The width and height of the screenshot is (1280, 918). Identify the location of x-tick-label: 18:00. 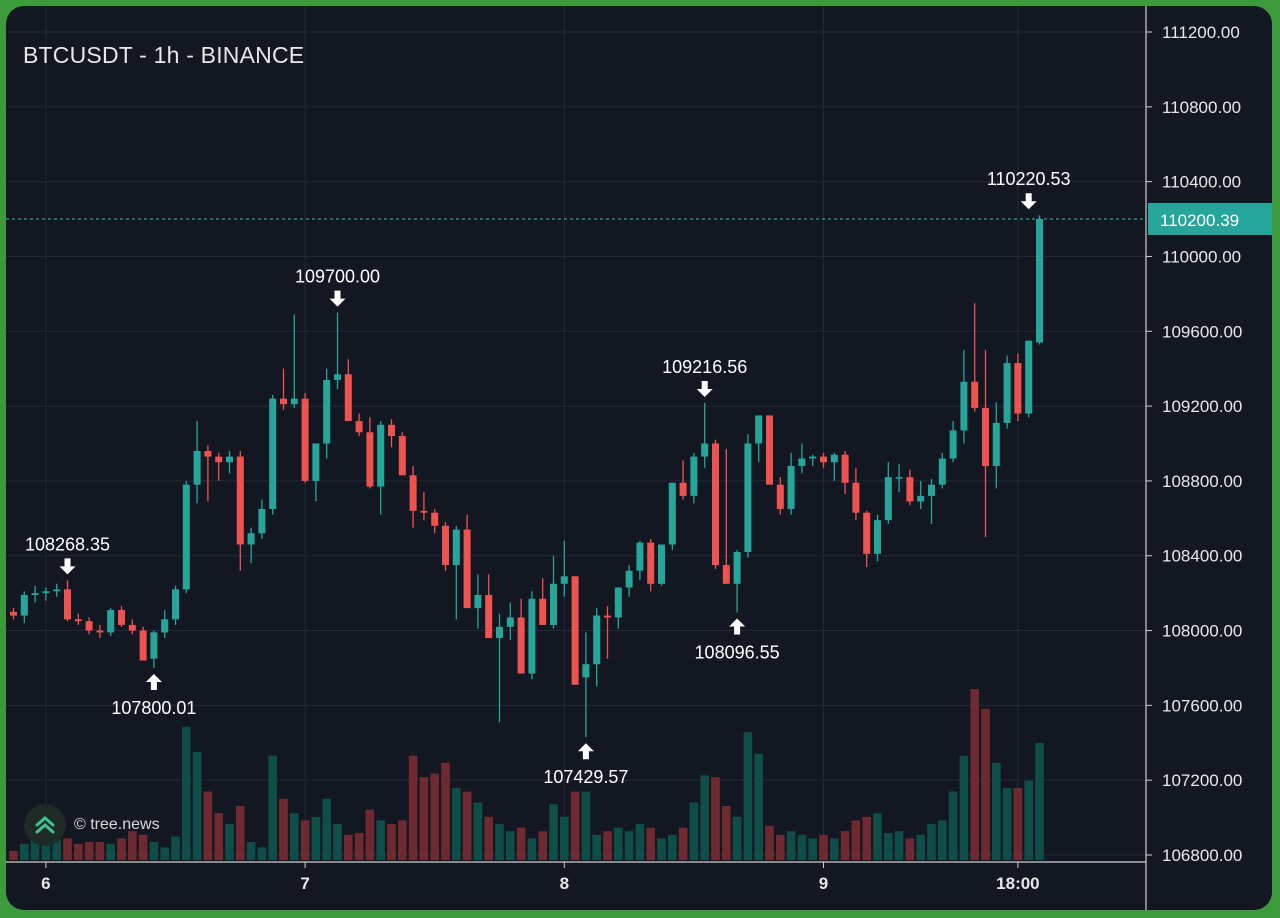
(1017, 883).